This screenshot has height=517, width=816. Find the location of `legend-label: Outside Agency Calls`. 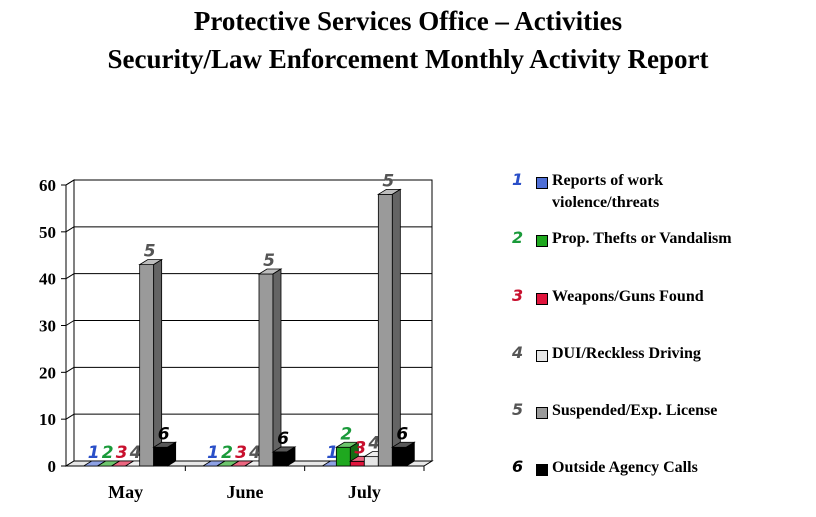

legend-label: Outside Agency Calls is located at coordinates (625, 467).